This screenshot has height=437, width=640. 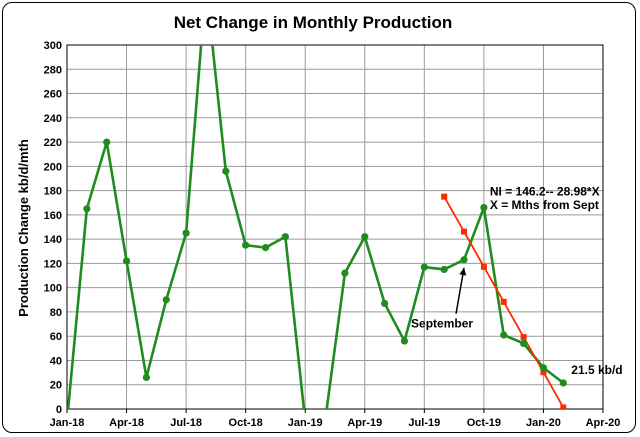 I want to click on annotation: NI = 146.2-- 28.98*X, so click(x=545, y=191).